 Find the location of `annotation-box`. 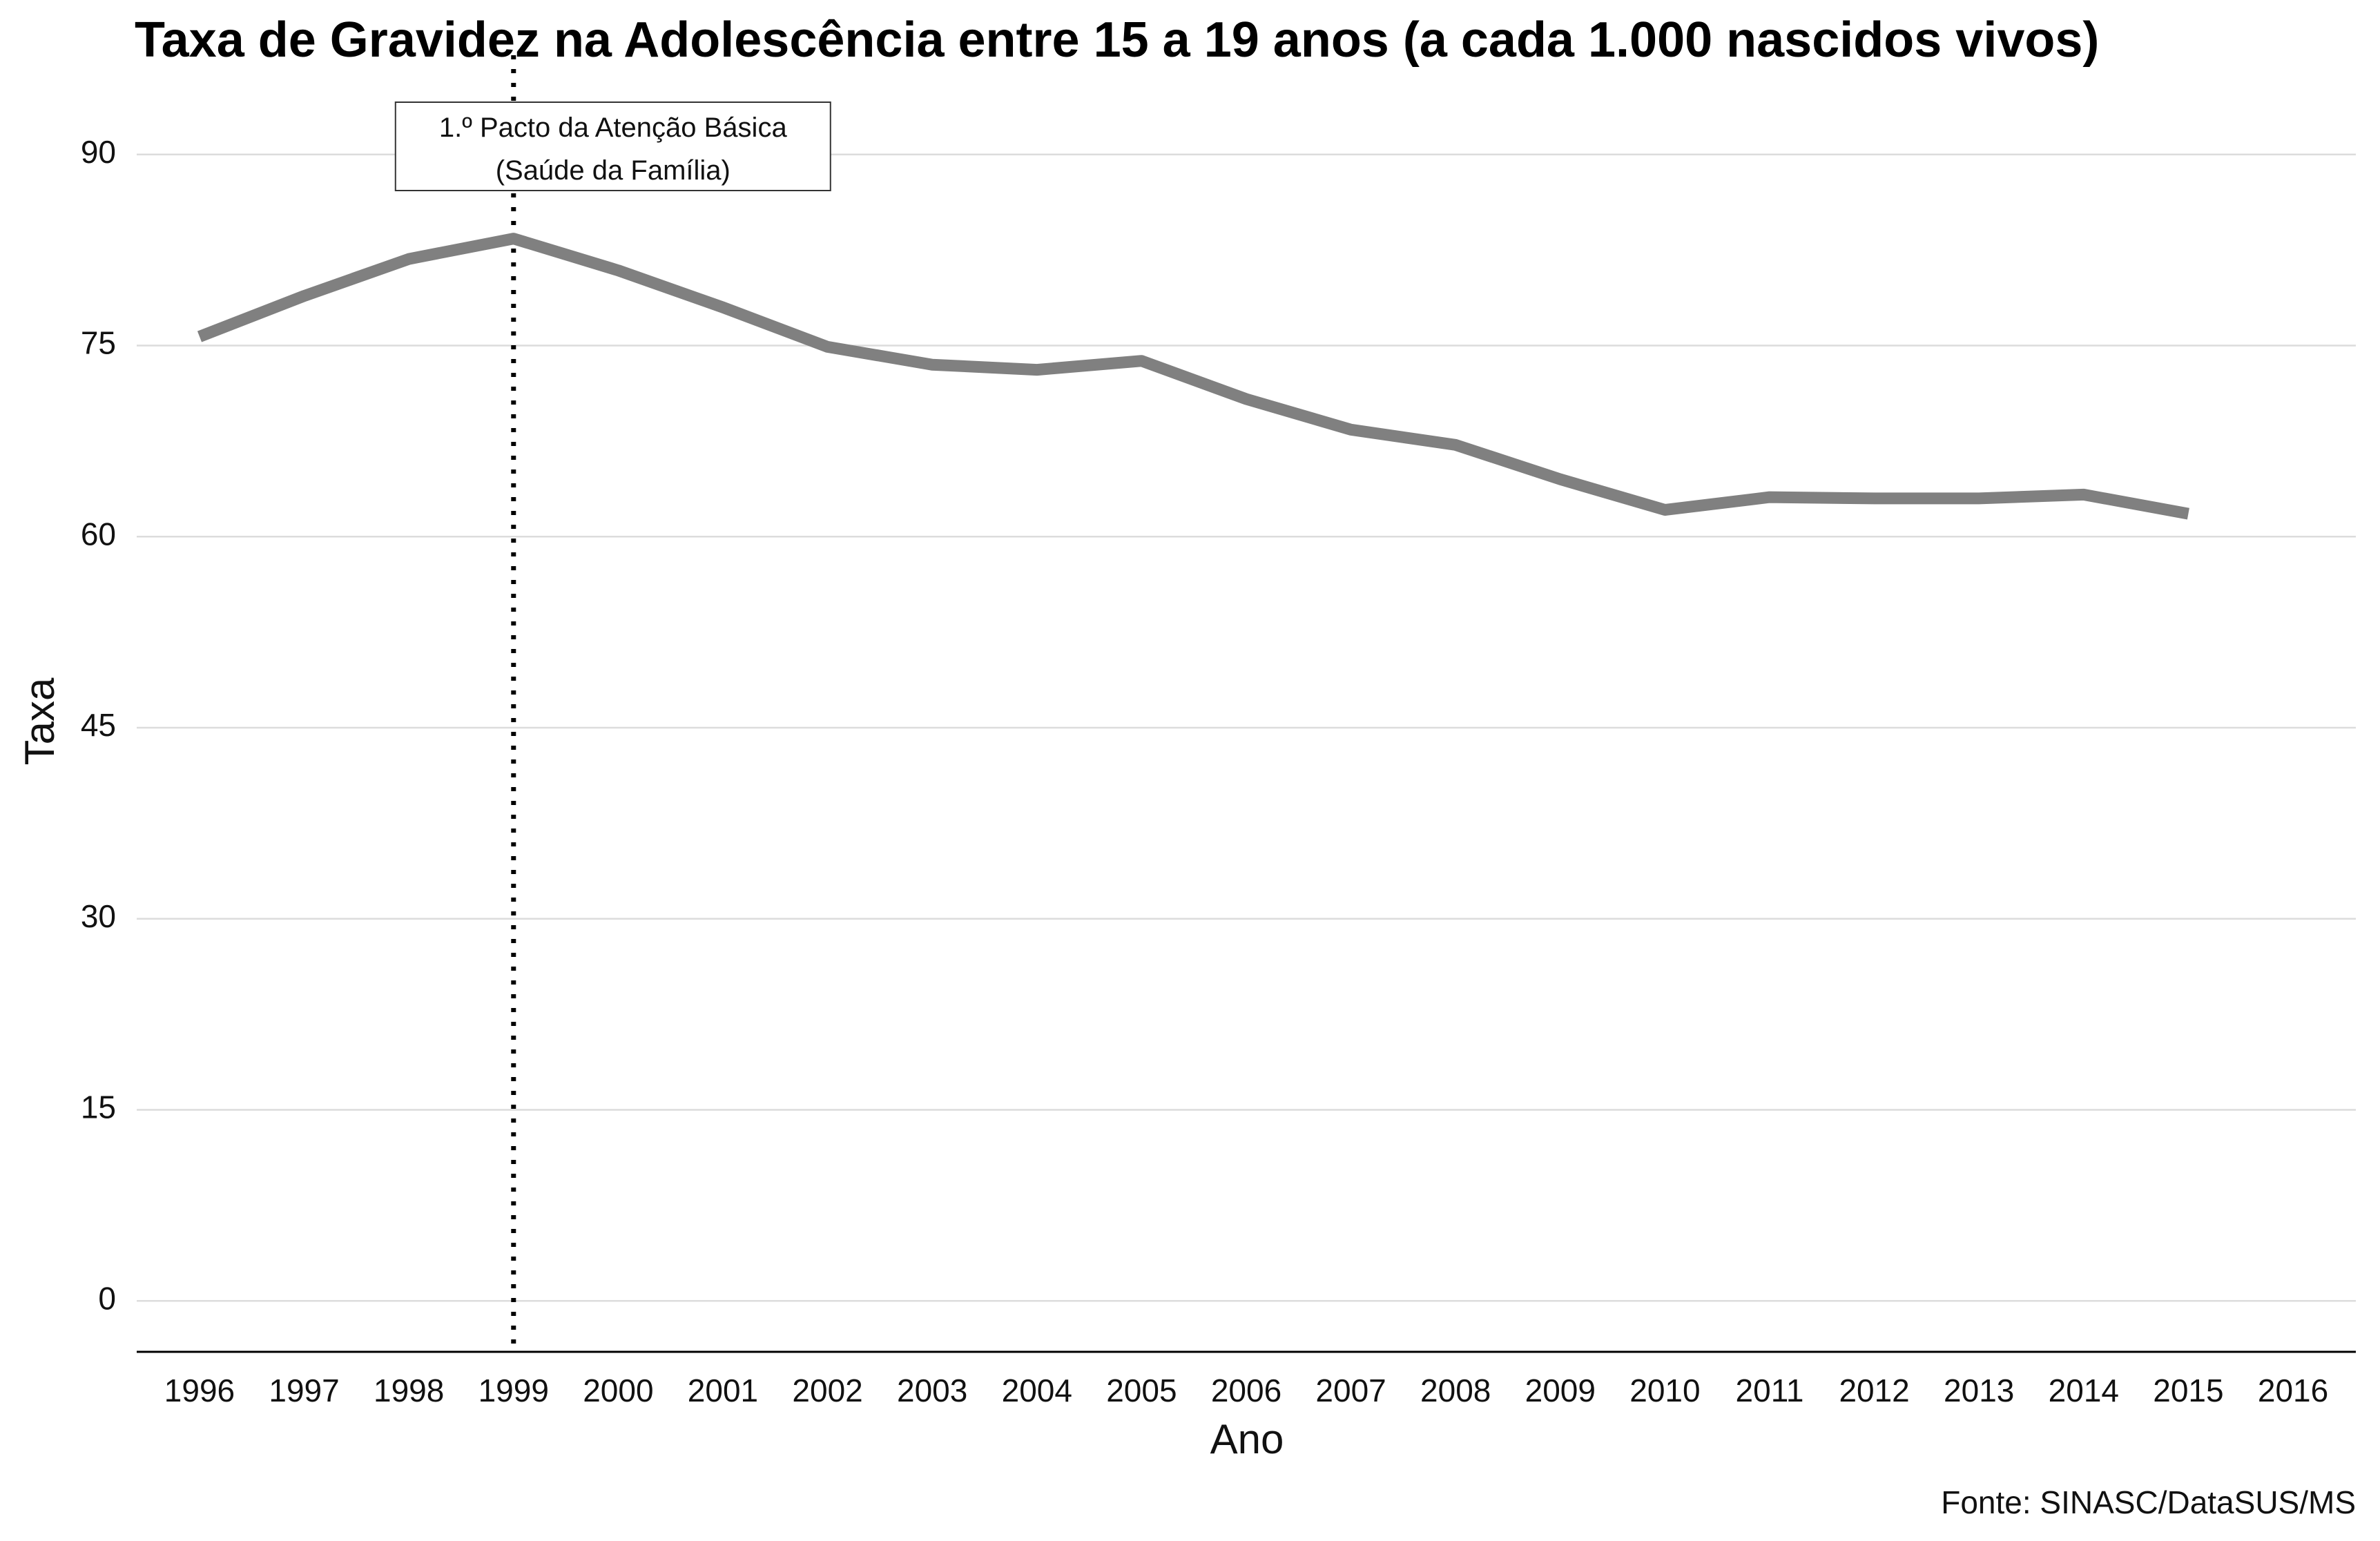

annotation-box is located at coordinates (612, 146).